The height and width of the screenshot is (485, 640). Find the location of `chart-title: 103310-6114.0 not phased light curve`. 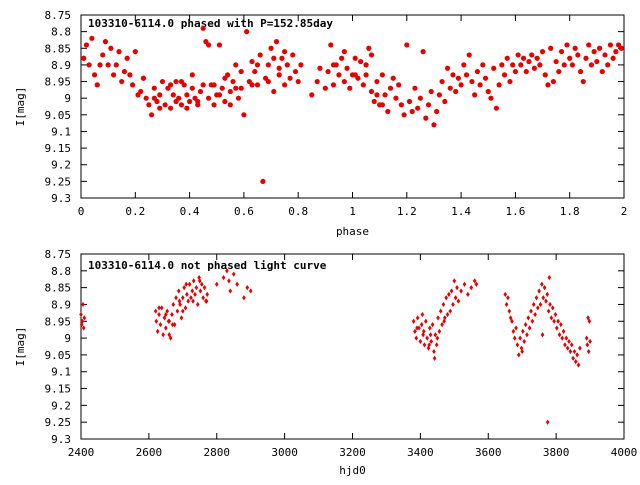

chart-title: 103310-6114.0 not phased light curve is located at coordinates (207, 265).